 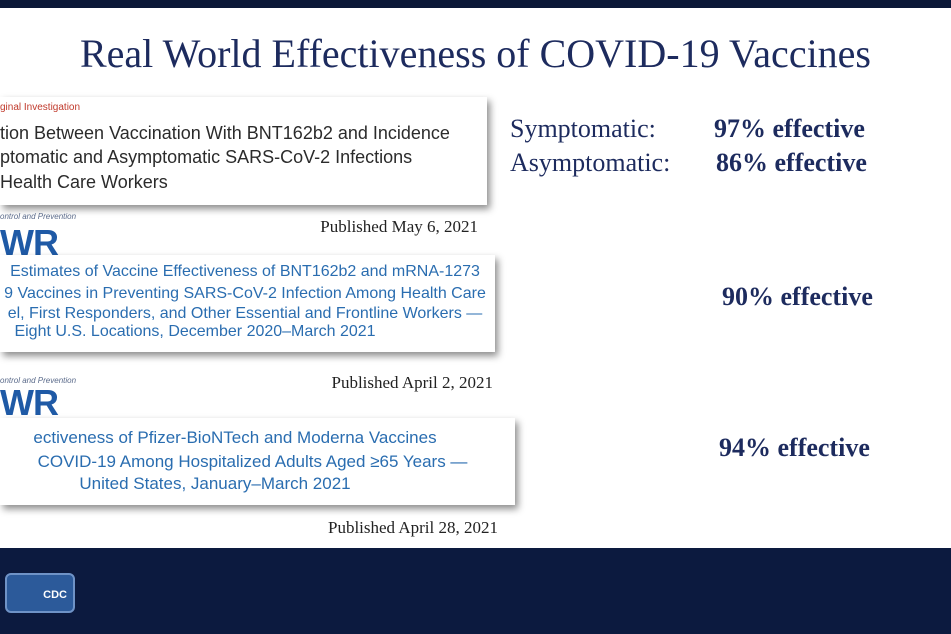 What do you see at coordinates (475, 4) in the screenshot?
I see `top-bar` at bounding box center [475, 4].